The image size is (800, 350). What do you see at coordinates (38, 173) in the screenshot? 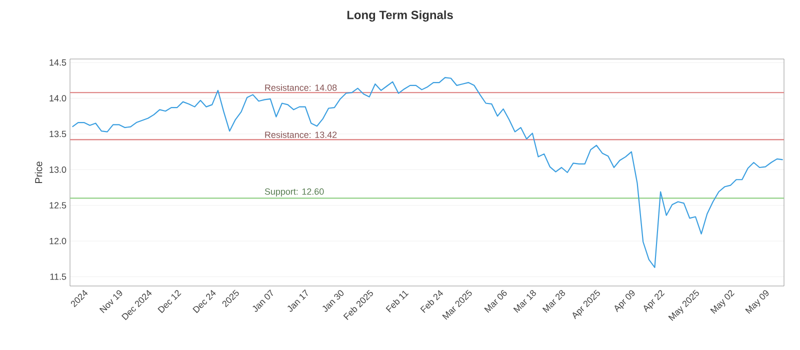
I see `y-axis-title: Price` at bounding box center [38, 173].